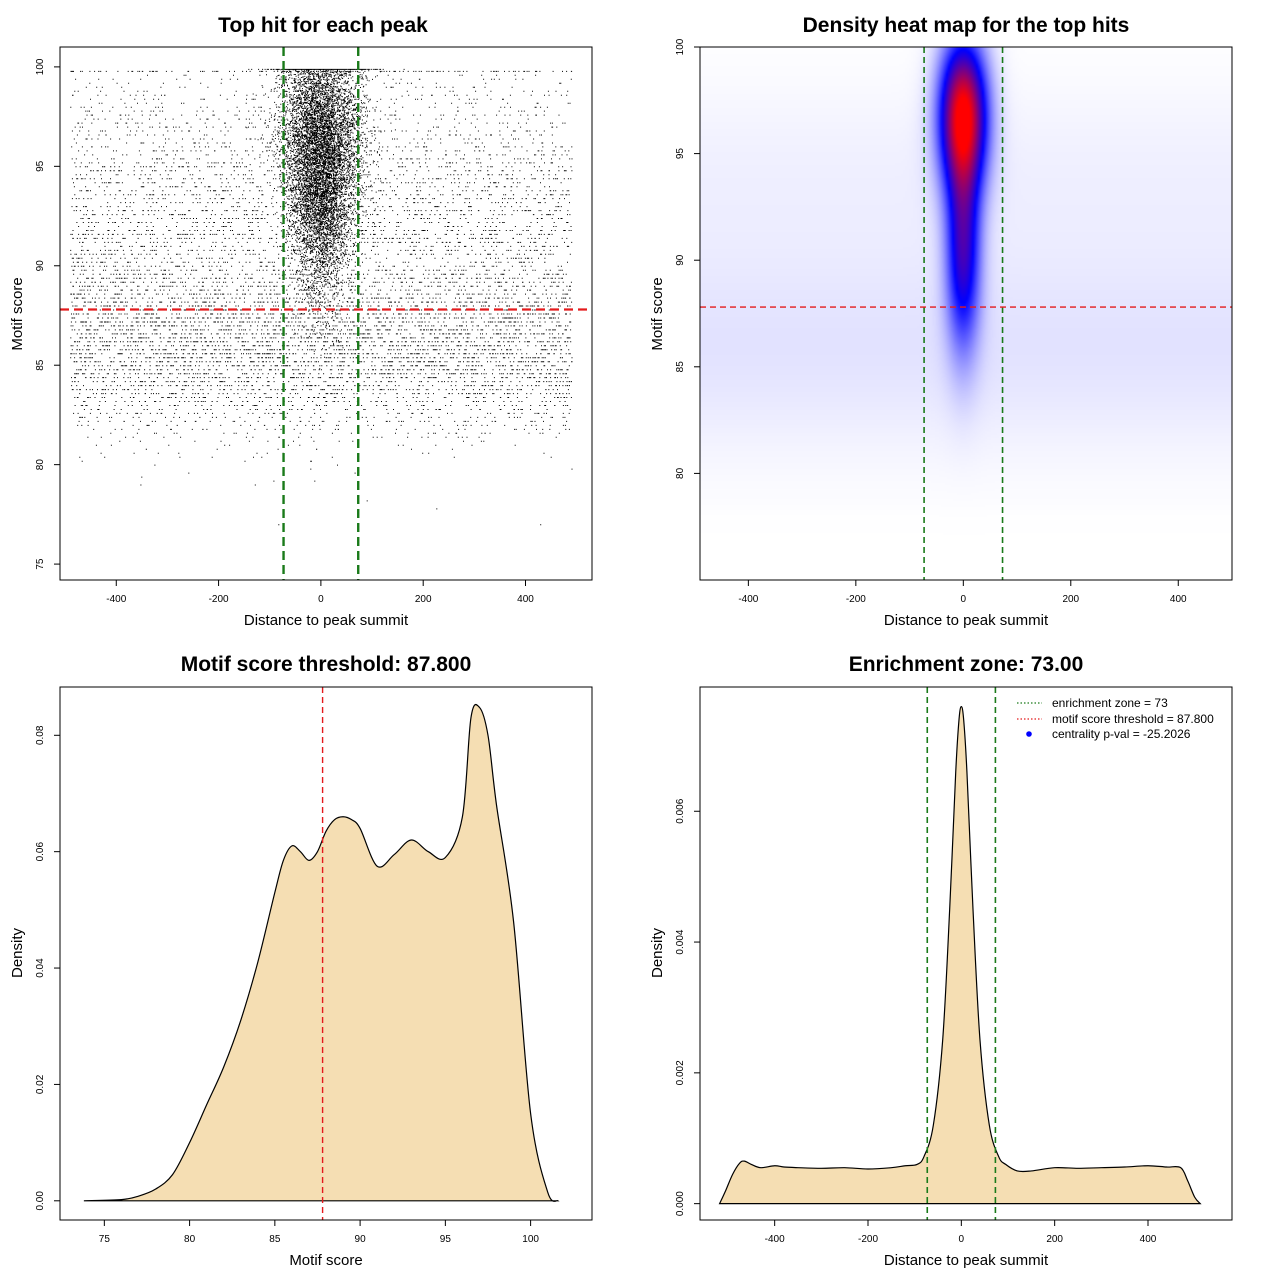 Image resolution: width=1280 pixels, height=1280 pixels. Describe the element at coordinates (40, 852) in the screenshot. I see `score-density-y-tick-label: 0.06` at that location.